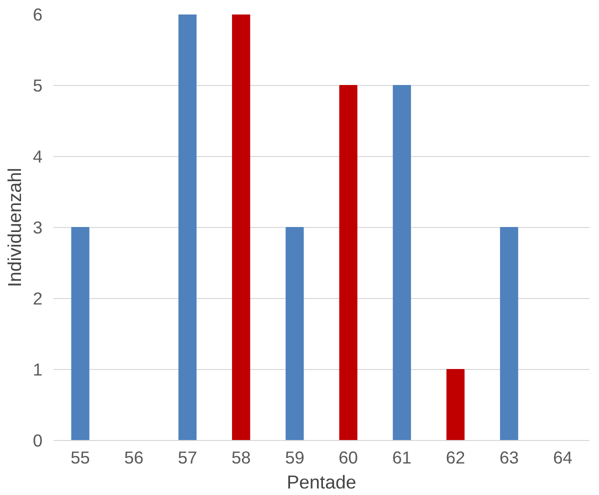  Describe the element at coordinates (509, 458) in the screenshot. I see `x-tick-label: 63` at that location.